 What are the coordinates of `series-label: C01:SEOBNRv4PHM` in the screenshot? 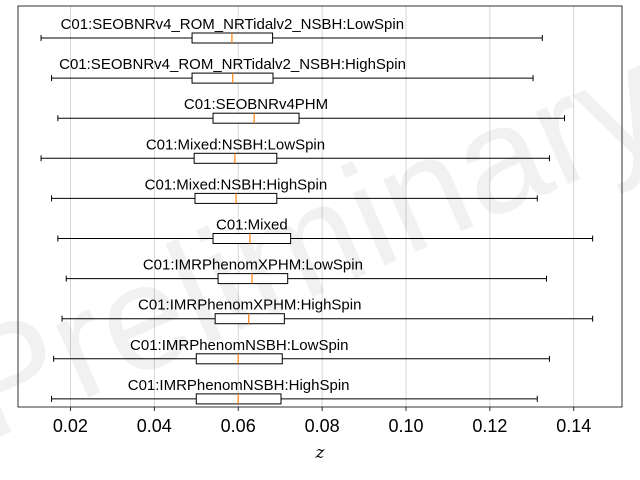 It's located at (256, 104).